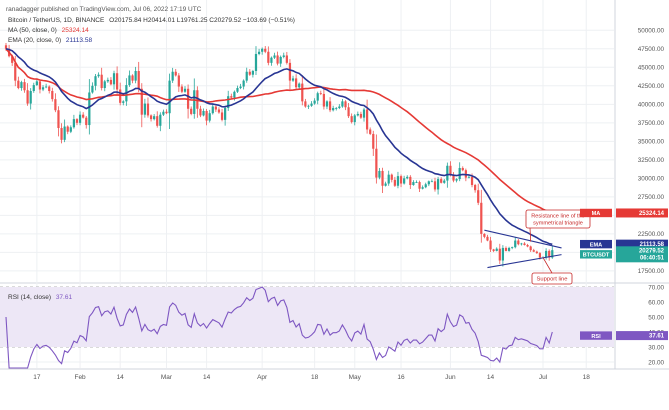 This screenshot has width=669, height=410. What do you see at coordinates (543, 377) in the screenshot?
I see `time-tick-label: Jul` at bounding box center [543, 377].